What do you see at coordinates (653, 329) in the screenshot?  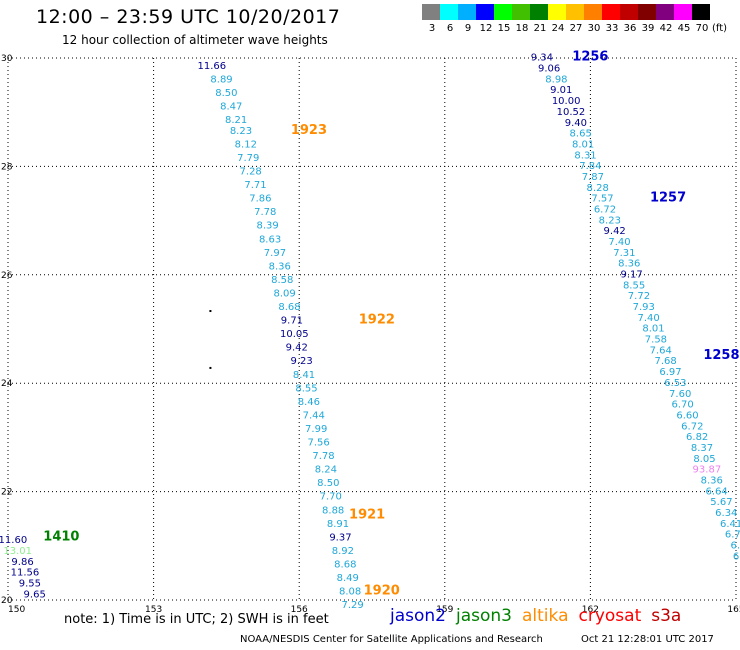 I see `wave-height-value: 8.01` at bounding box center [653, 329].